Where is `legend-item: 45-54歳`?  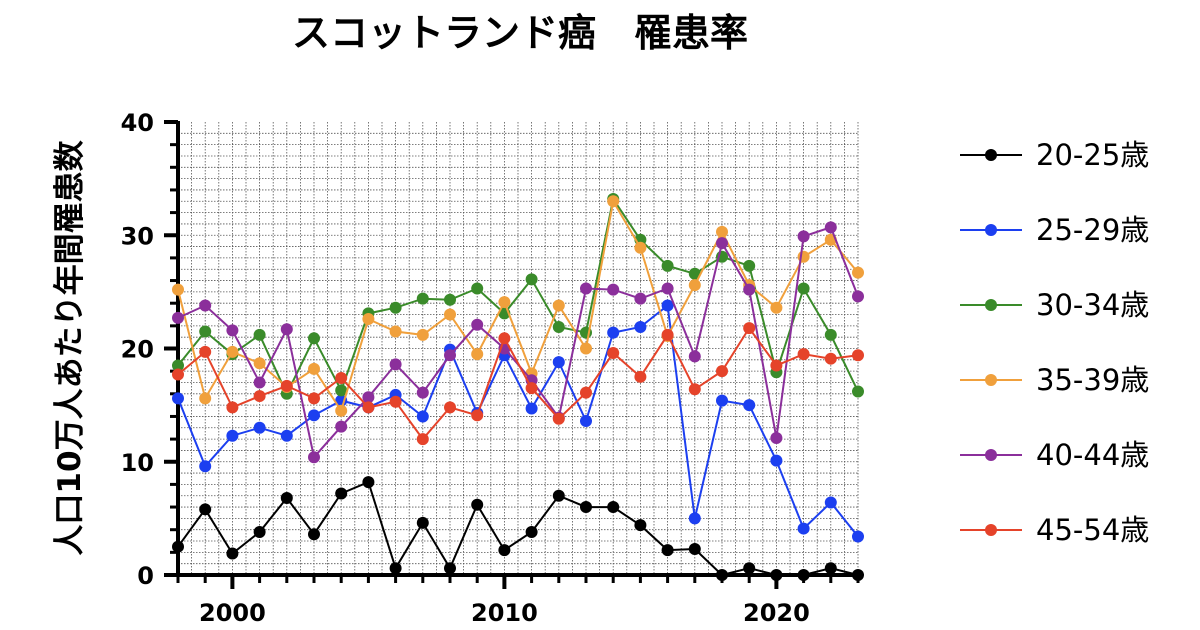
legend-item: 45-54歳 is located at coordinates (1054, 530).